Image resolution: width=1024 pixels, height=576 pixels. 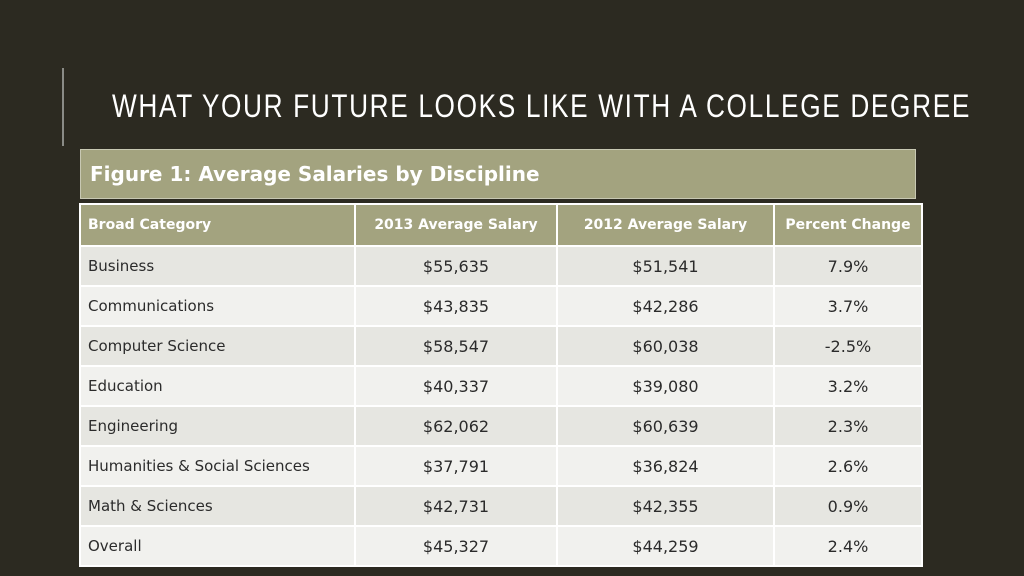 I want to click on salary-2013-cell: $43,835, so click(x=456, y=306).